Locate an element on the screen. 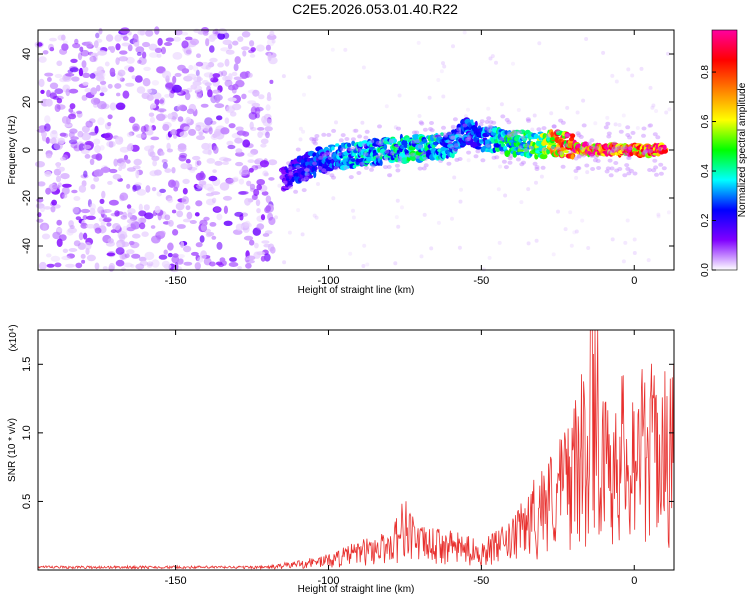 The height and width of the screenshot is (600, 750). x-tick-label: 0 is located at coordinates (634, 281).